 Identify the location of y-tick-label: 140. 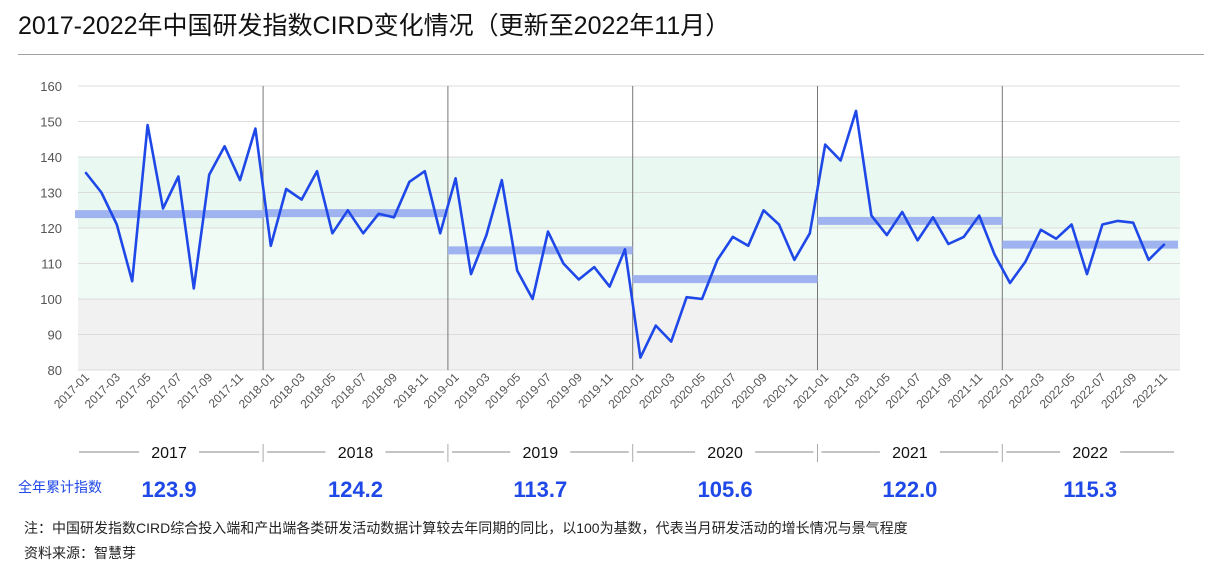
(51, 157).